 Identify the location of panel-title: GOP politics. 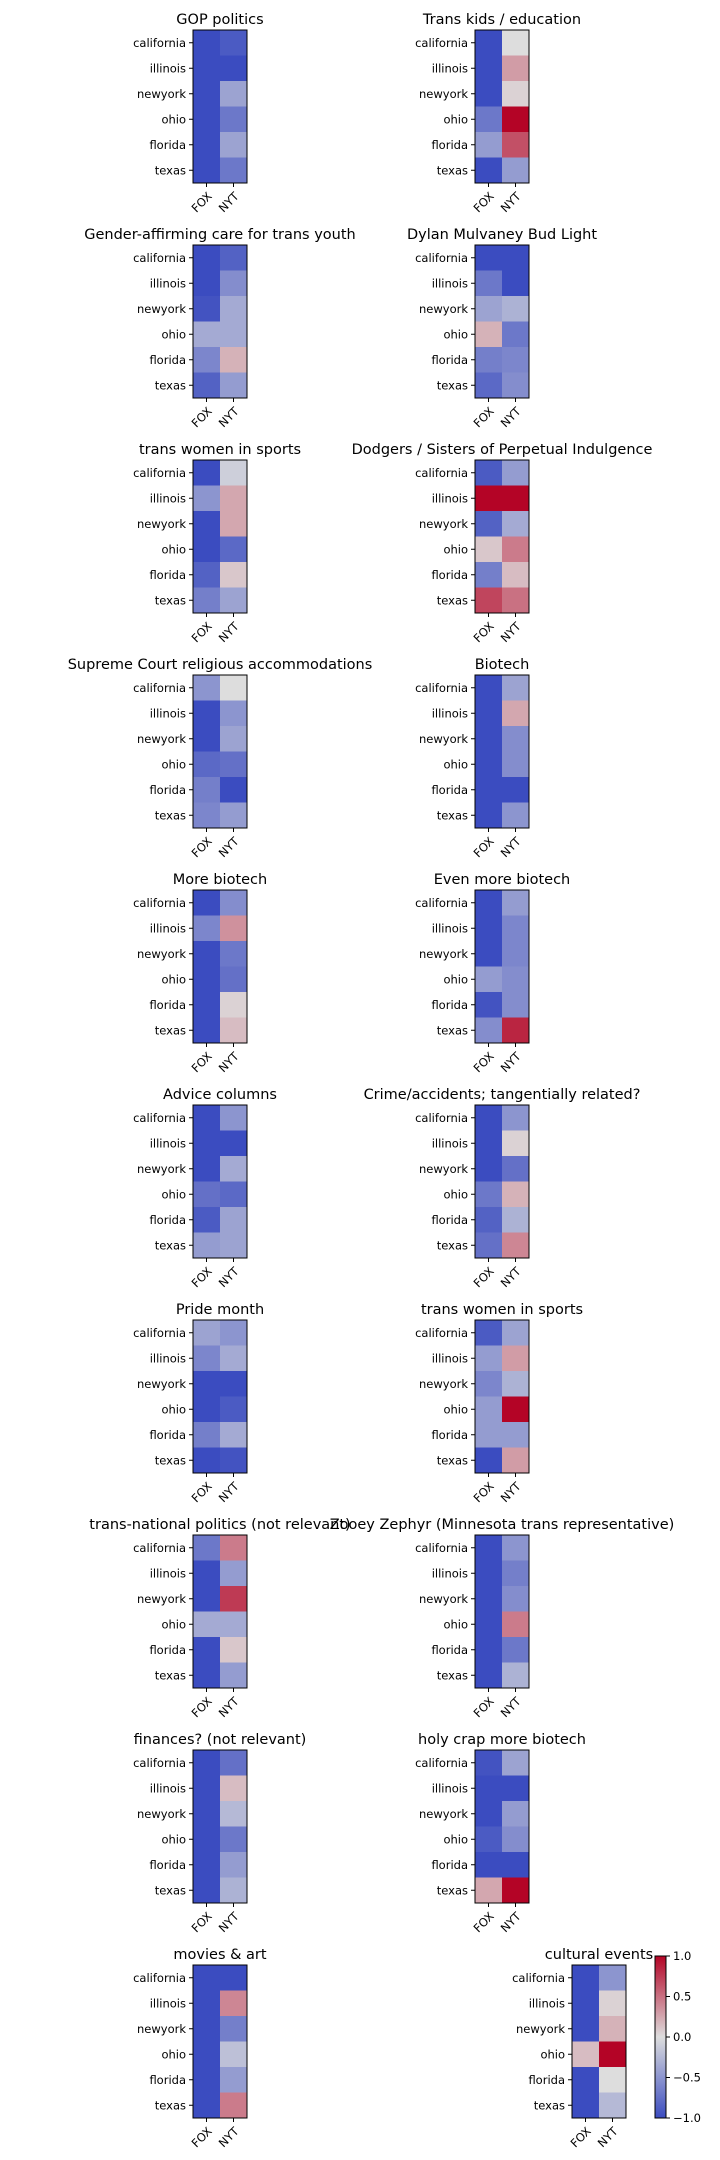
(219, 20).